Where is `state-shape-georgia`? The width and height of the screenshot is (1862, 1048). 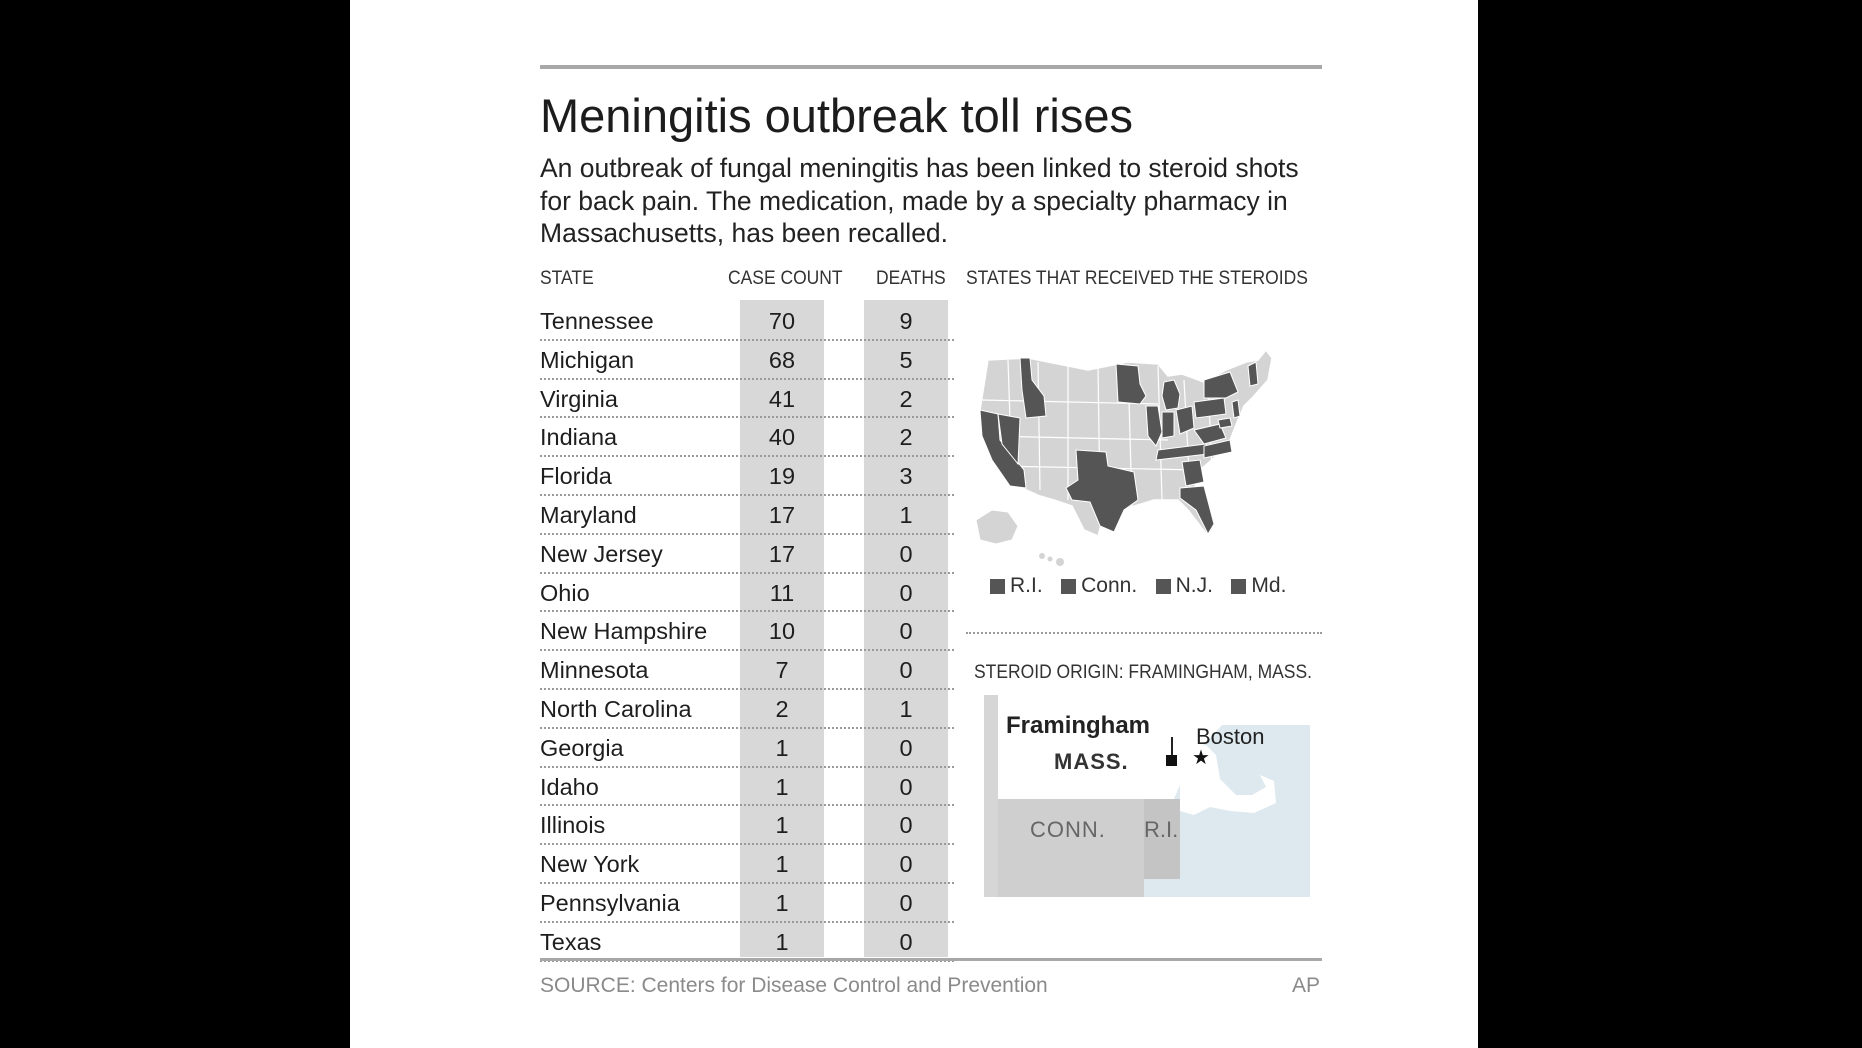 state-shape-georgia is located at coordinates (1193, 473).